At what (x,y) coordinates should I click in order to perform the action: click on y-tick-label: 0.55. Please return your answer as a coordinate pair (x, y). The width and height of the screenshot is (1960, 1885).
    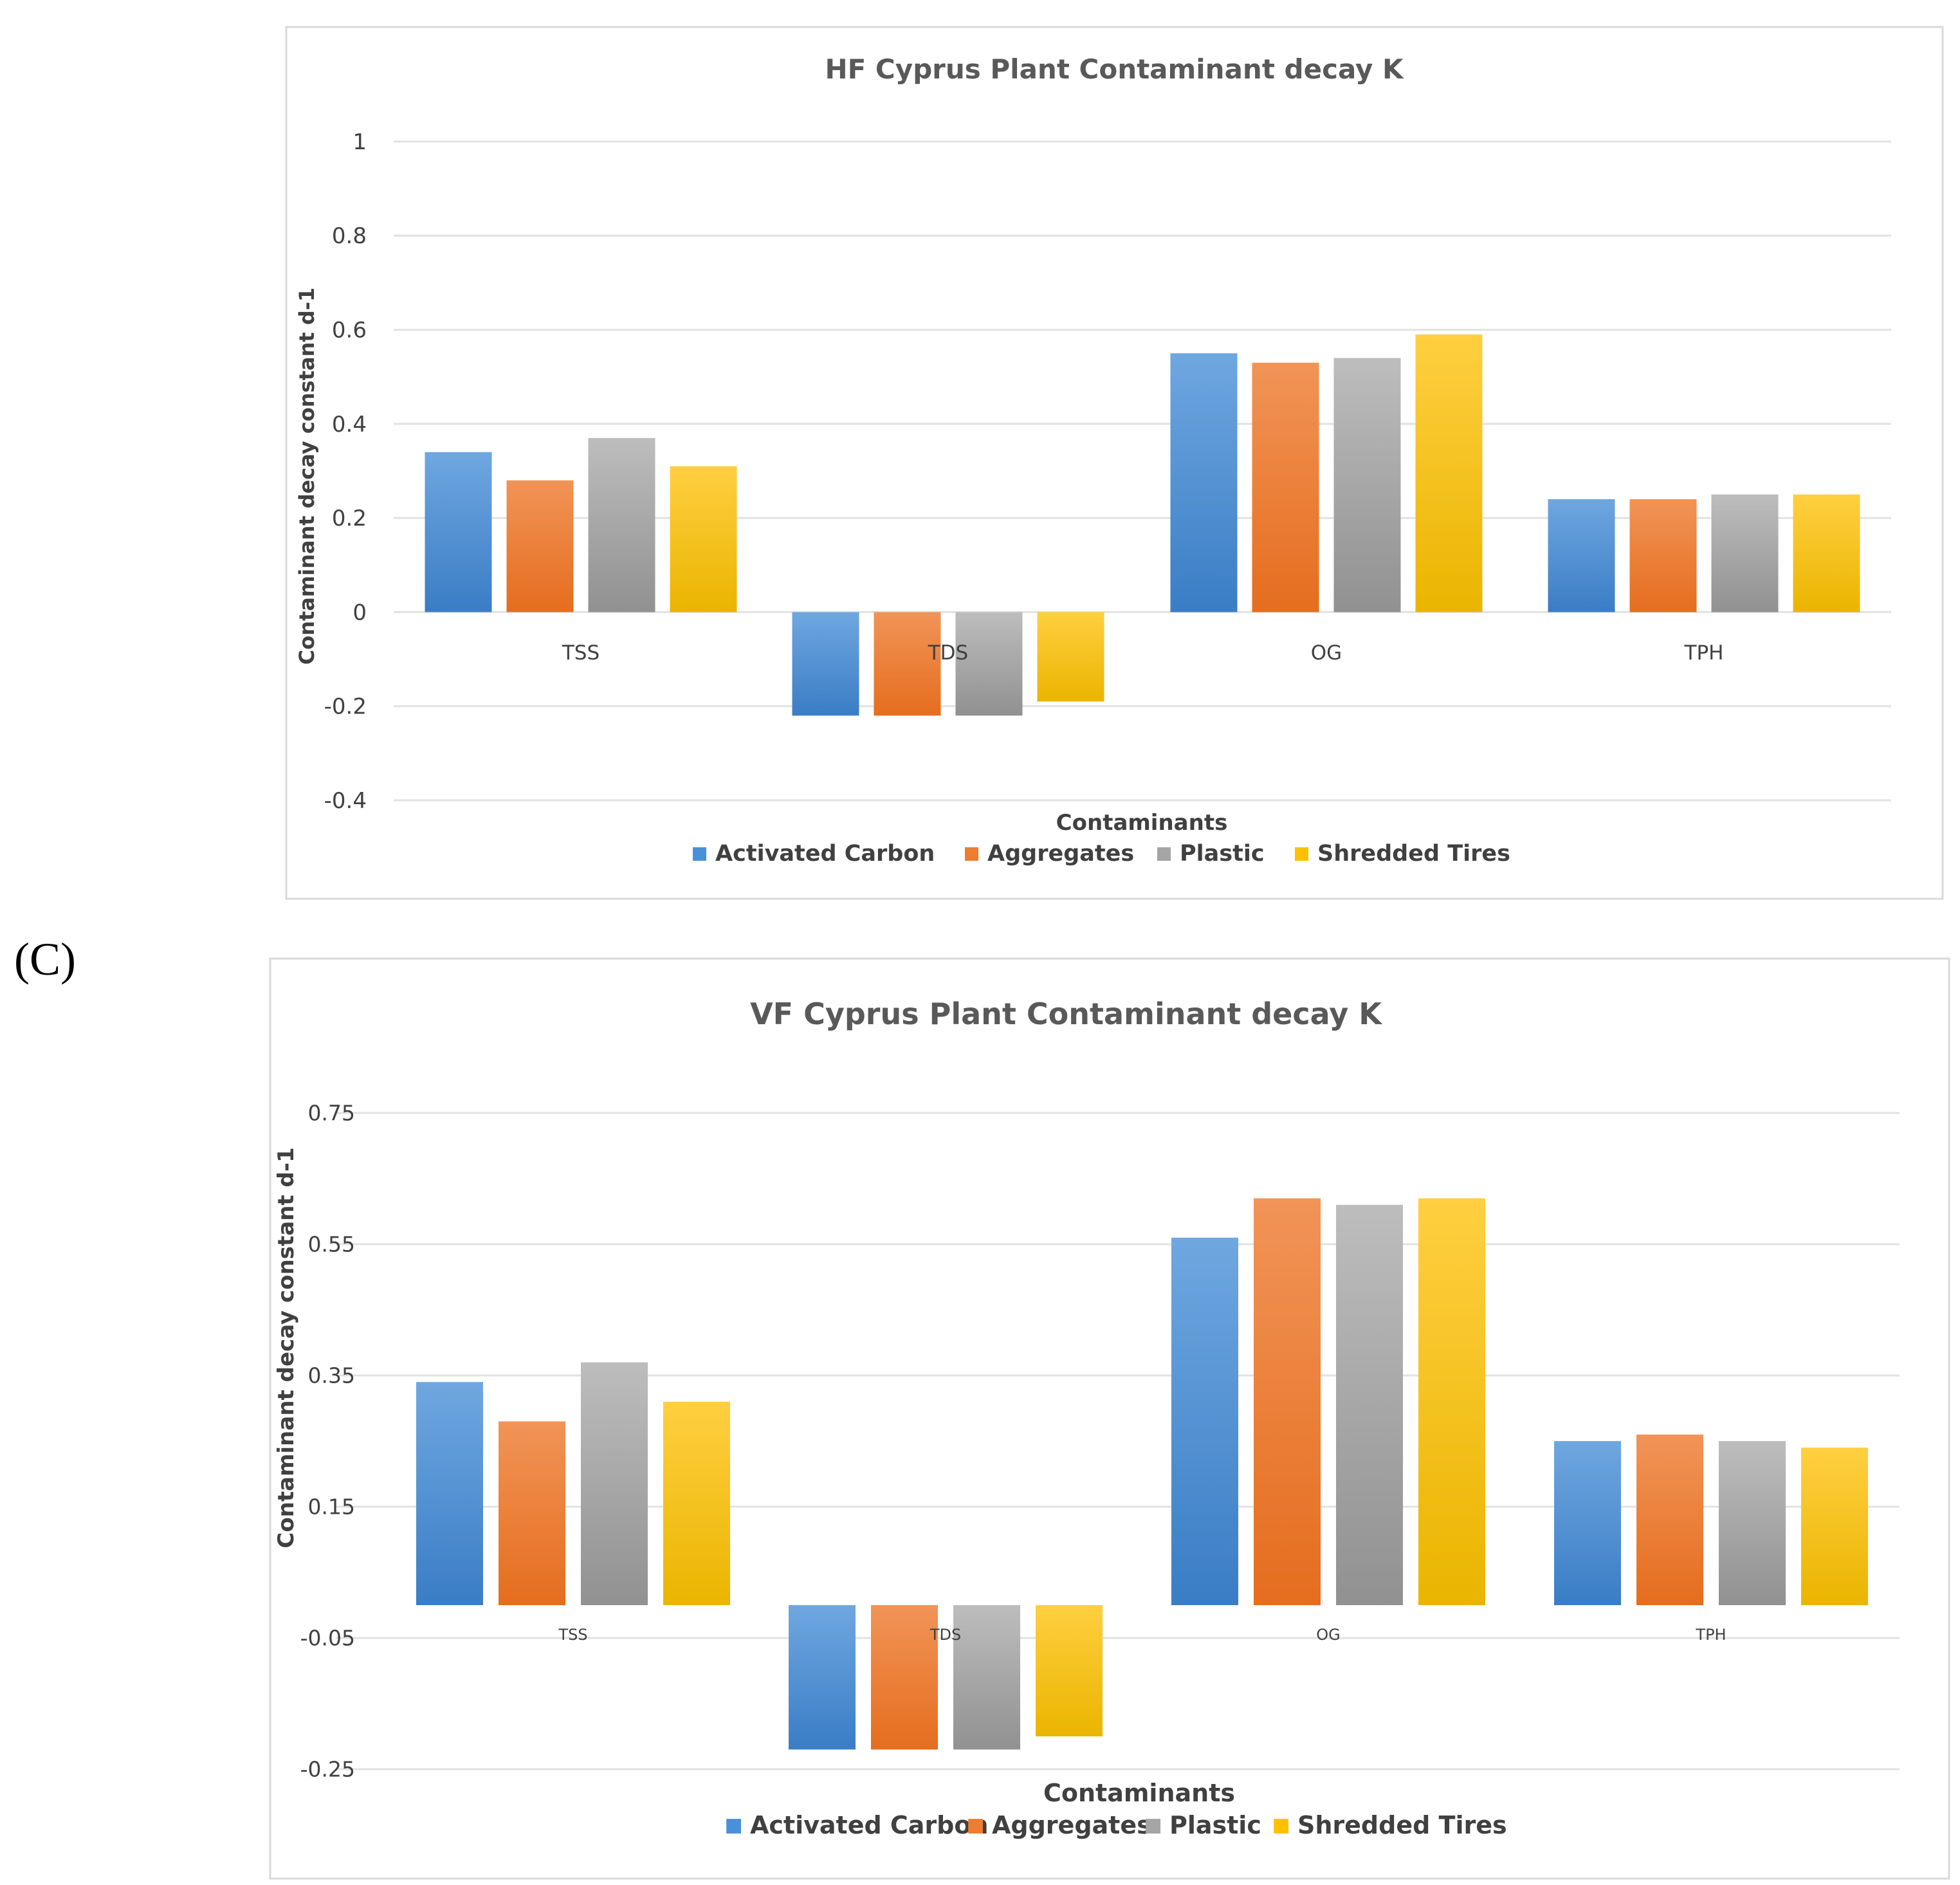
    Looking at the image, I should click on (331, 1244).